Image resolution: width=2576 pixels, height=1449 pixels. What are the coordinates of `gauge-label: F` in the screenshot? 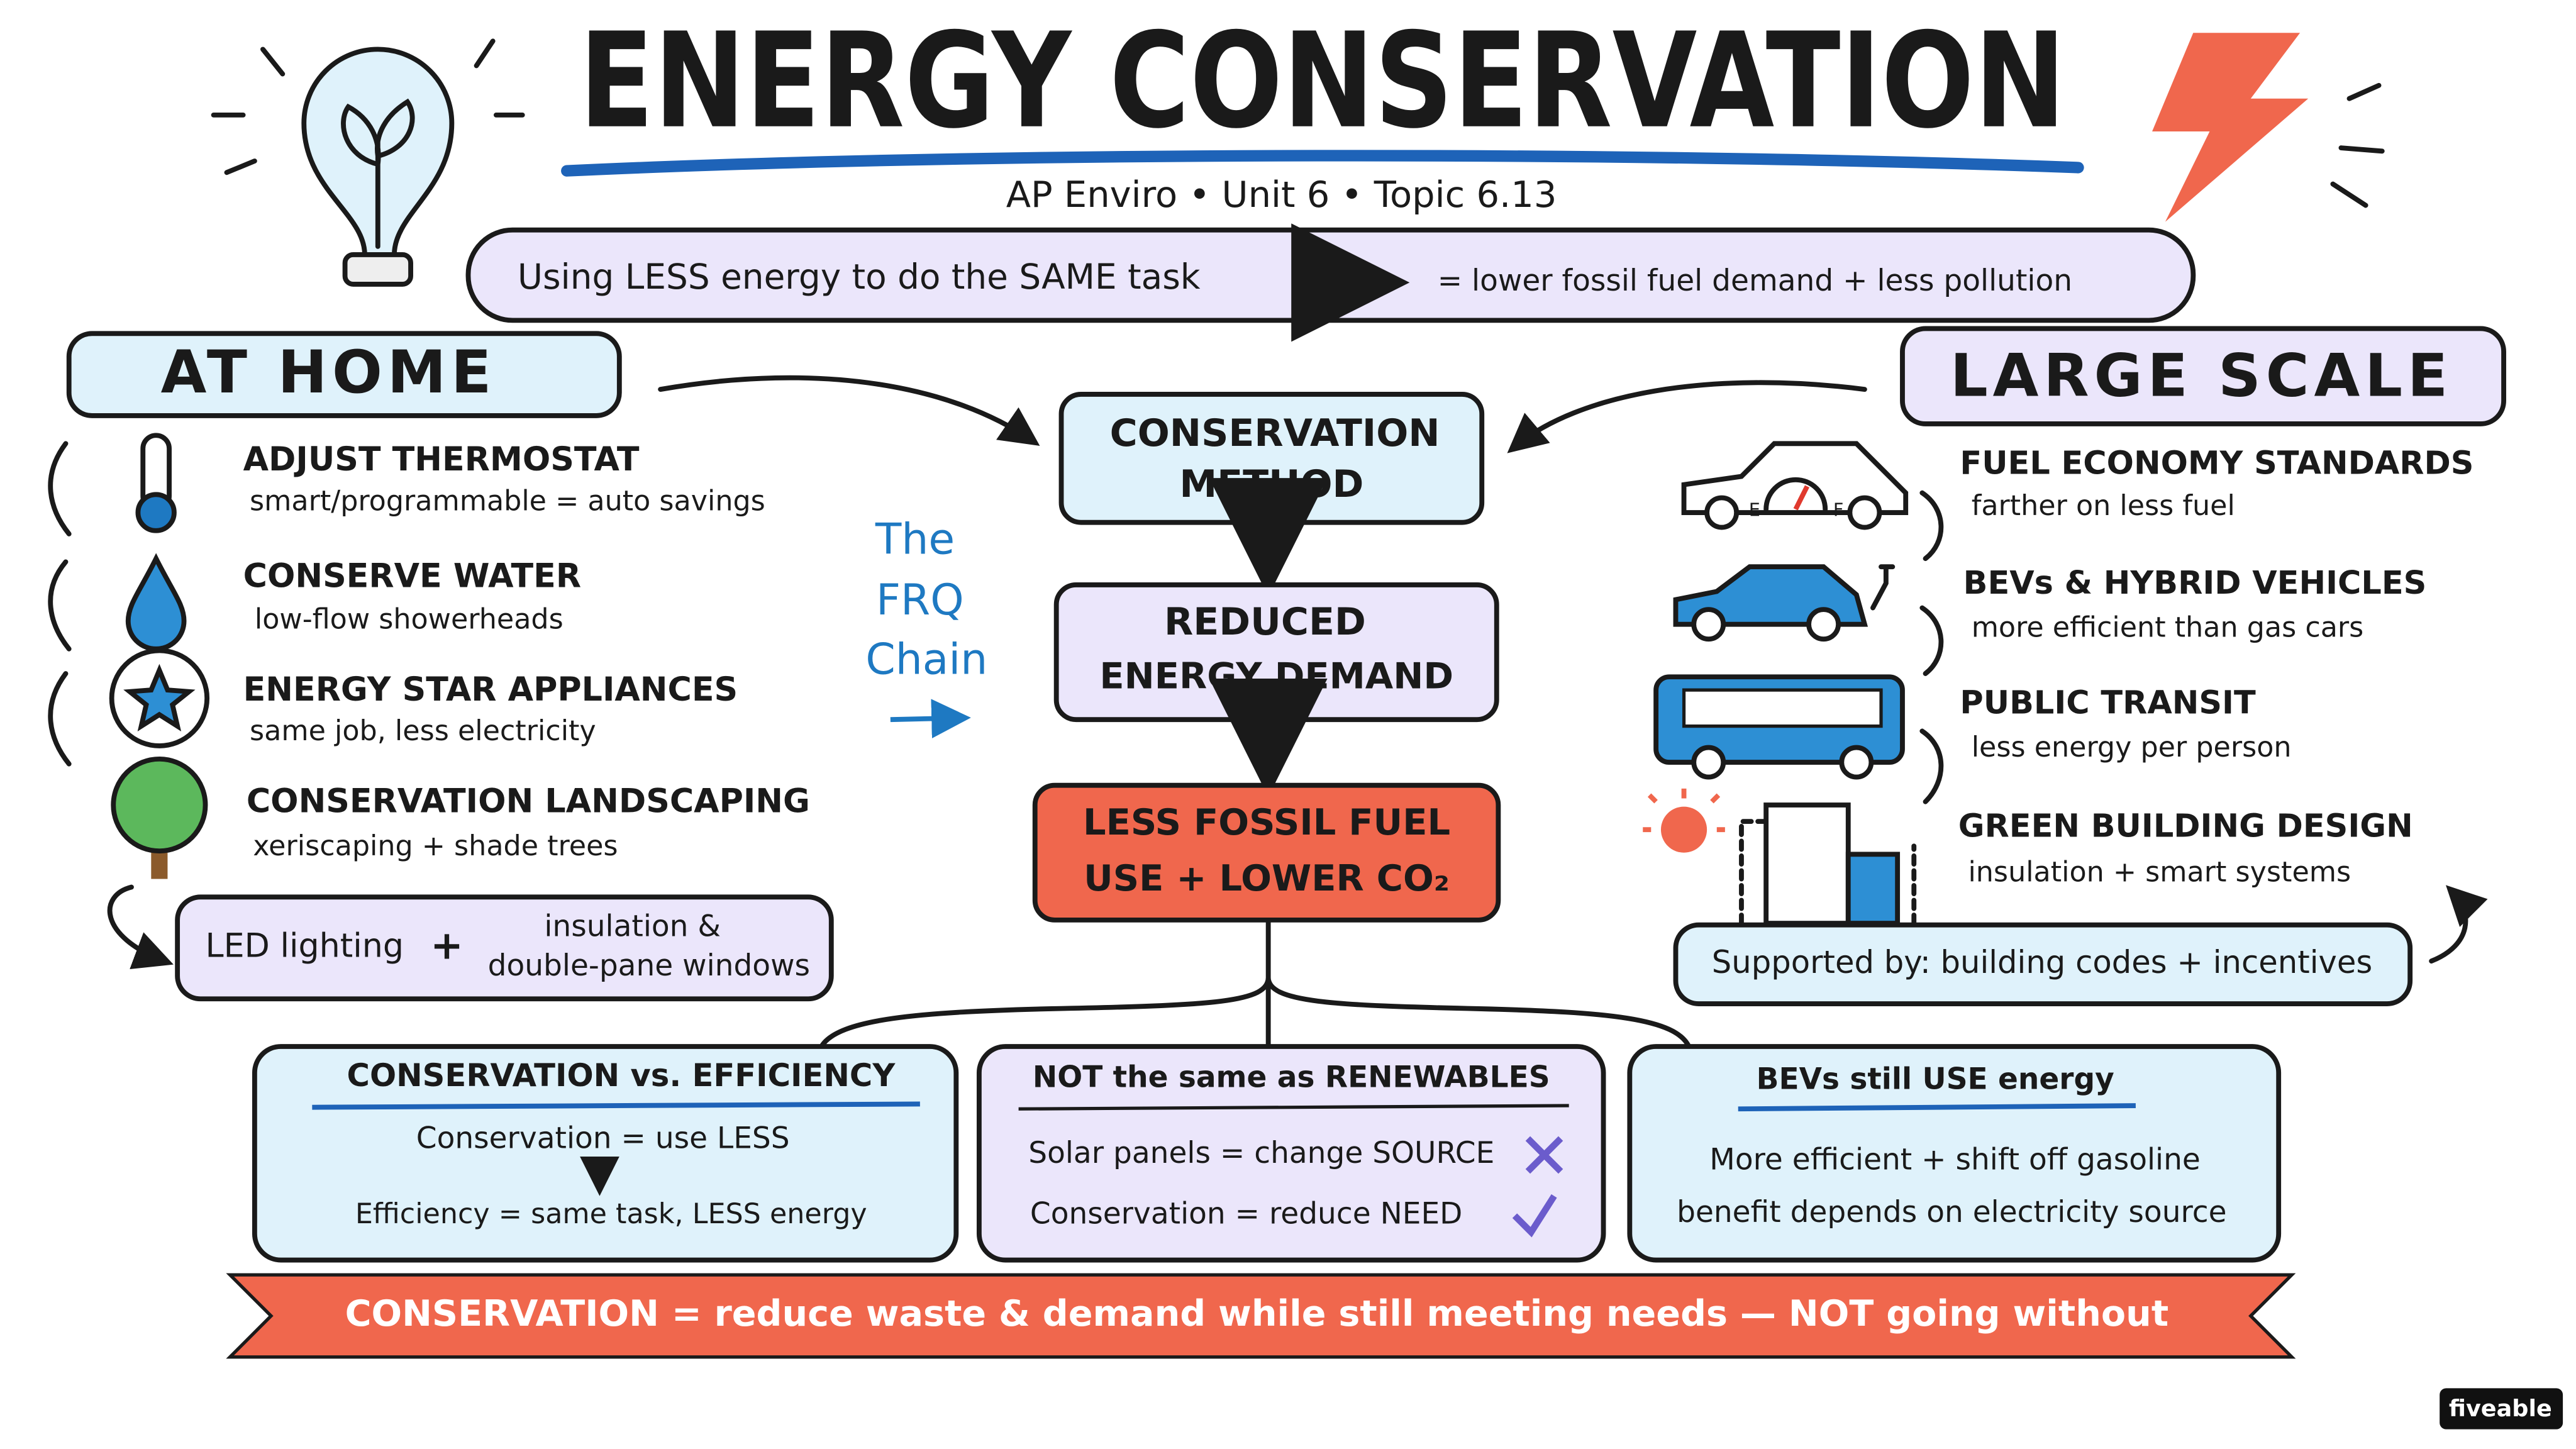 It's located at (1838, 509).